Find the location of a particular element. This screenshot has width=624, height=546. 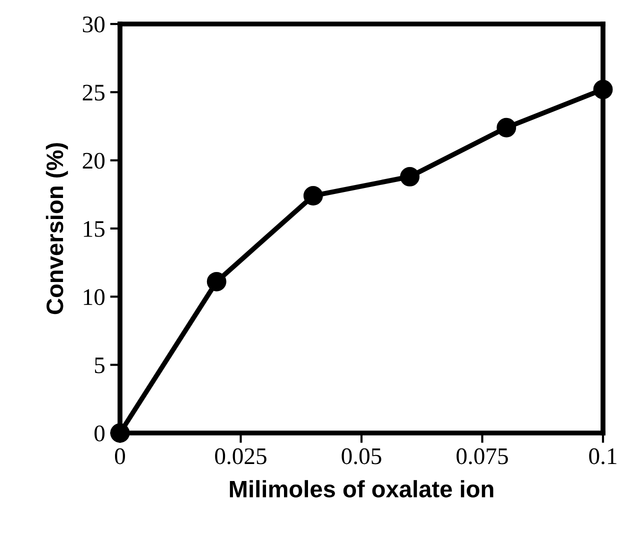

y-tick-label: 20 is located at coordinates (93, 160).